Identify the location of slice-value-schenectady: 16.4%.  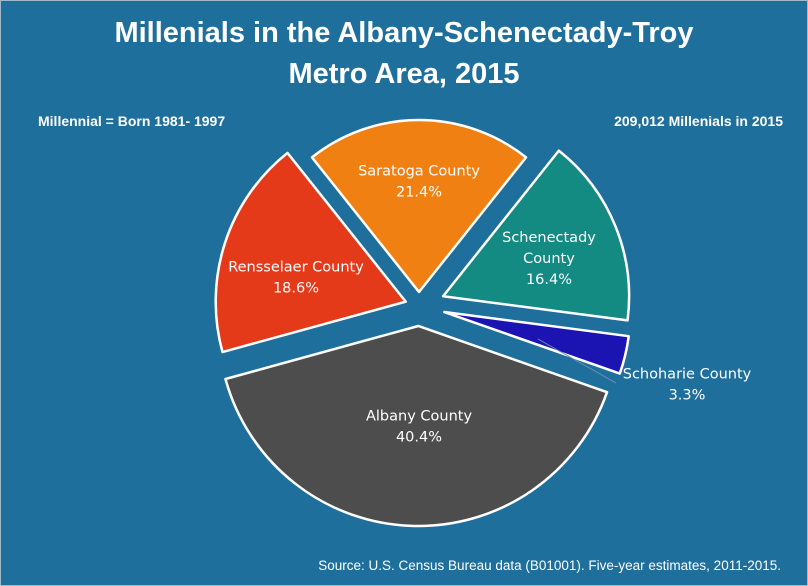
(549, 280).